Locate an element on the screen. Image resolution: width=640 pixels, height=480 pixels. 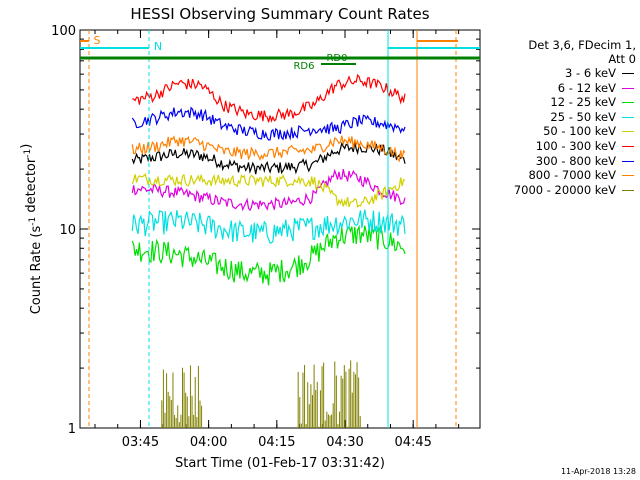
legend-item: 50 - 100 keV is located at coordinates (561, 131).